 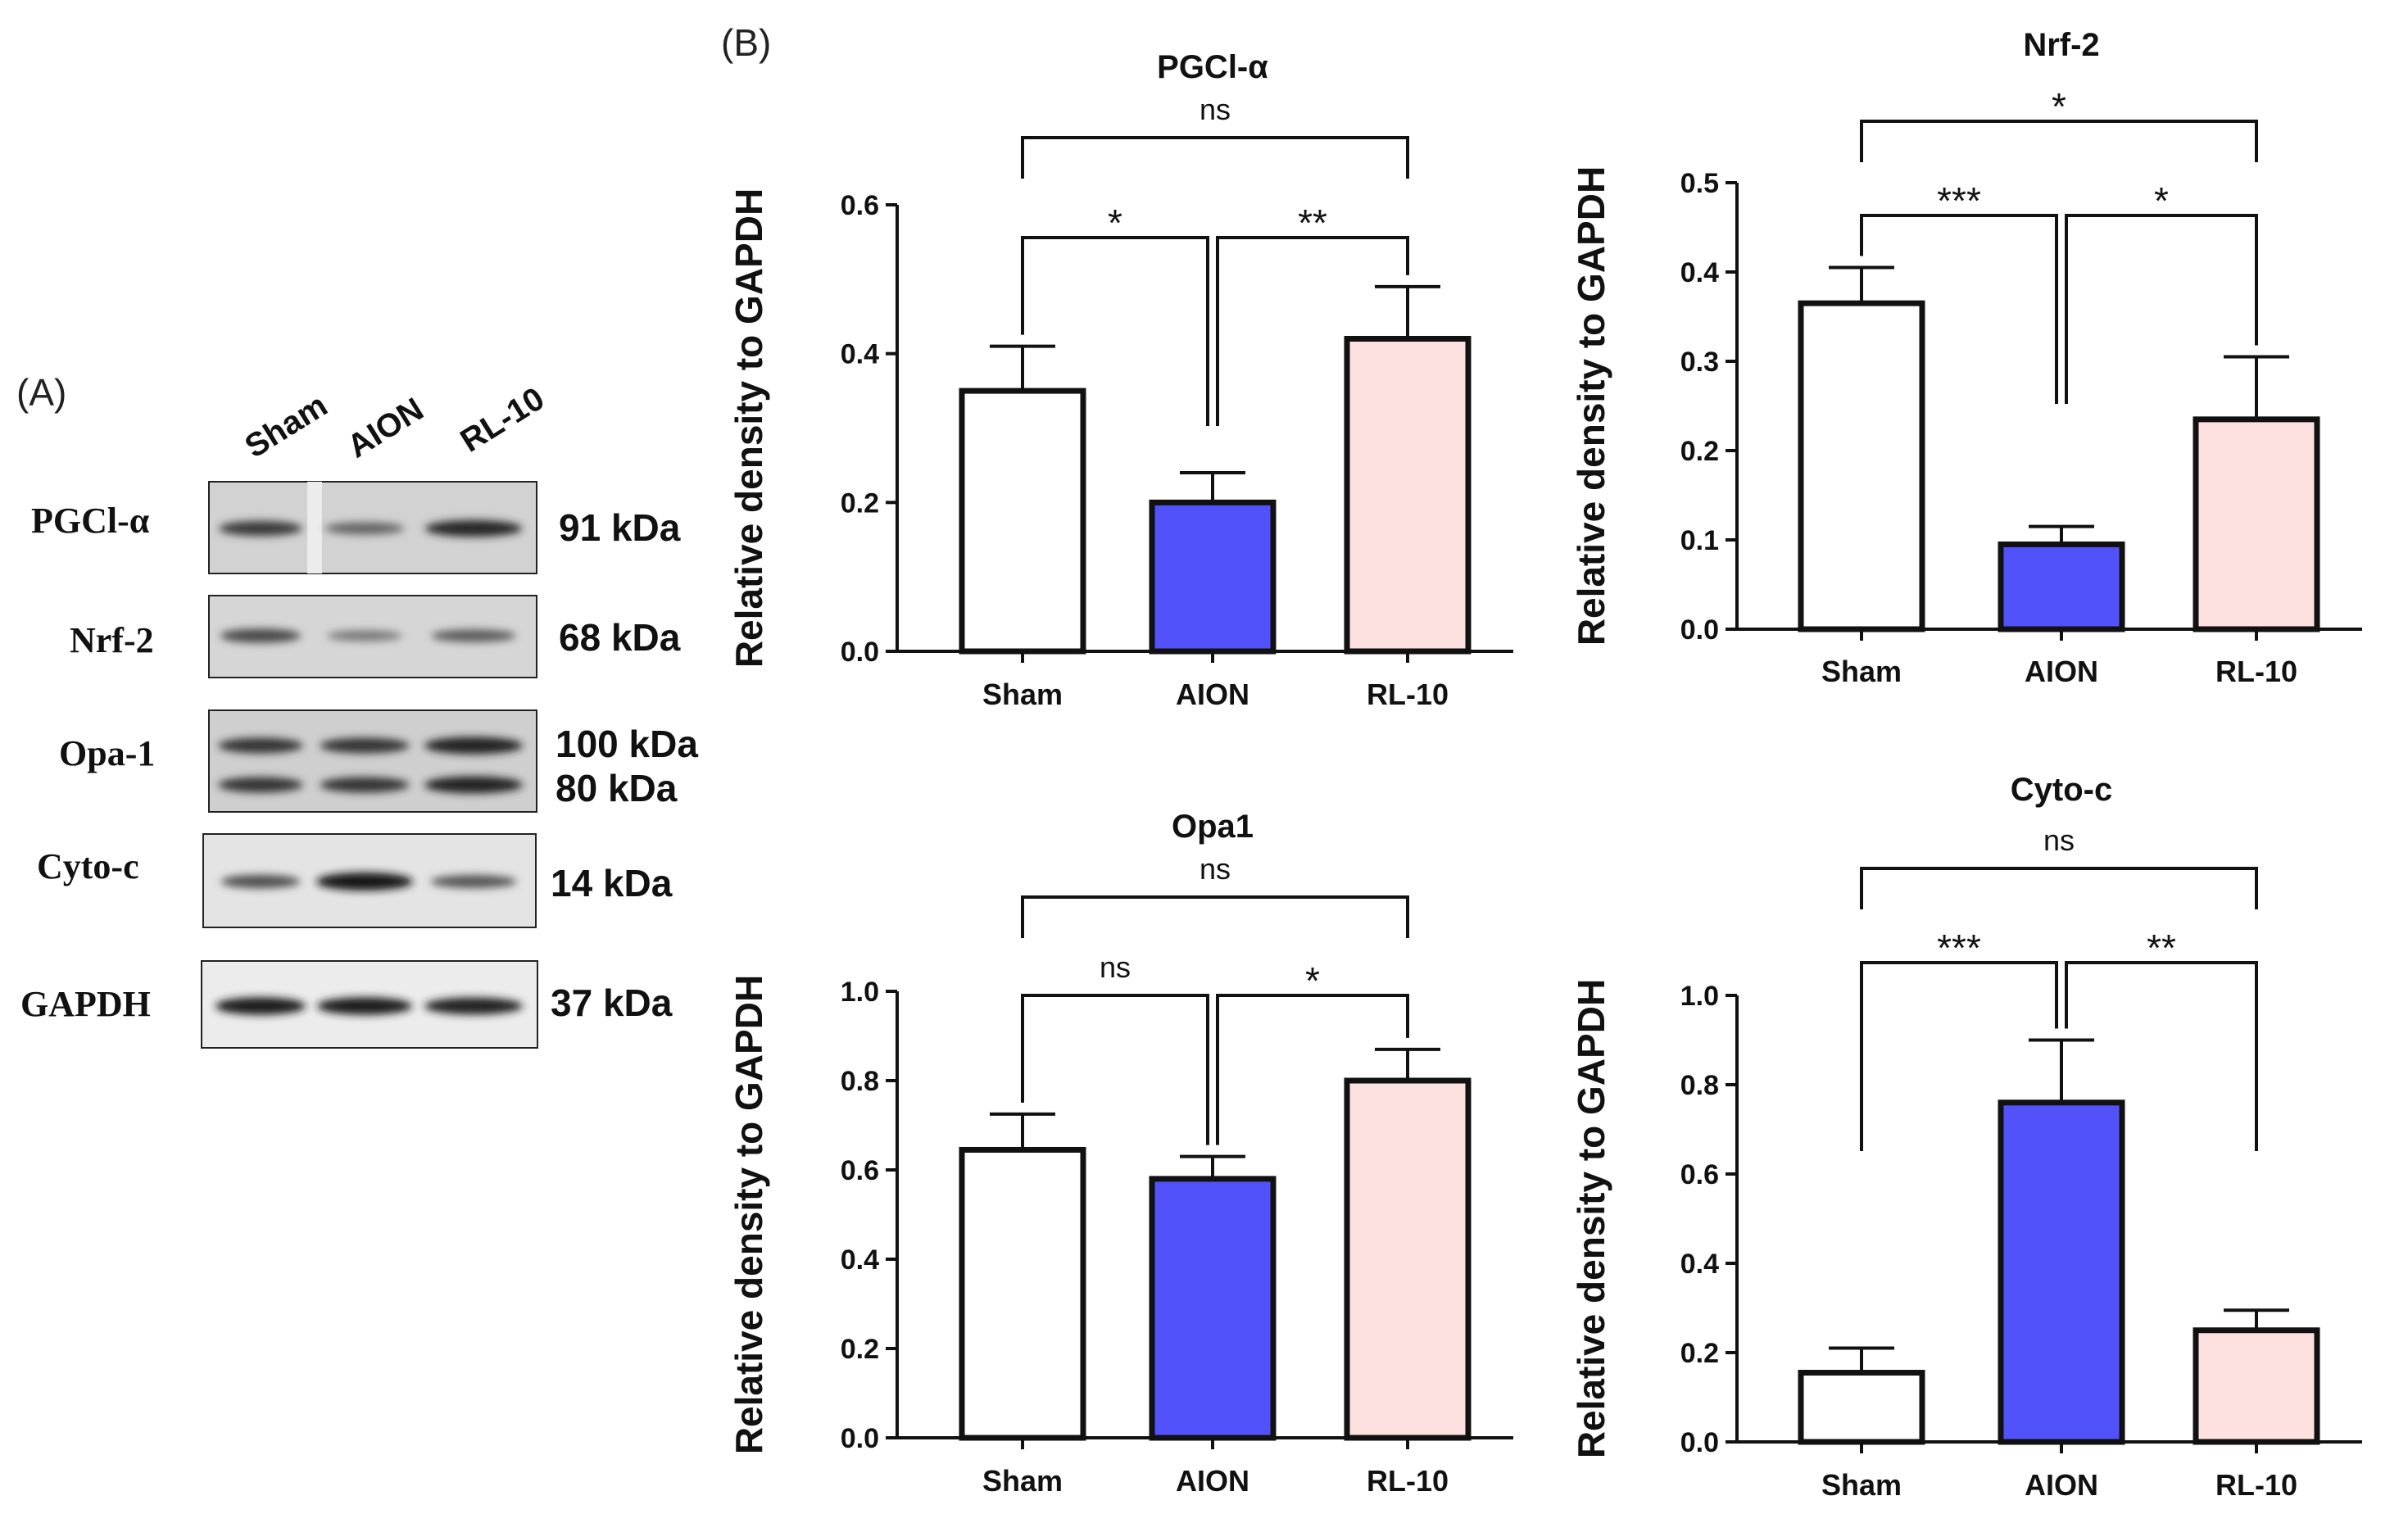 I want to click on blot-strip-opa1, so click(x=372, y=761).